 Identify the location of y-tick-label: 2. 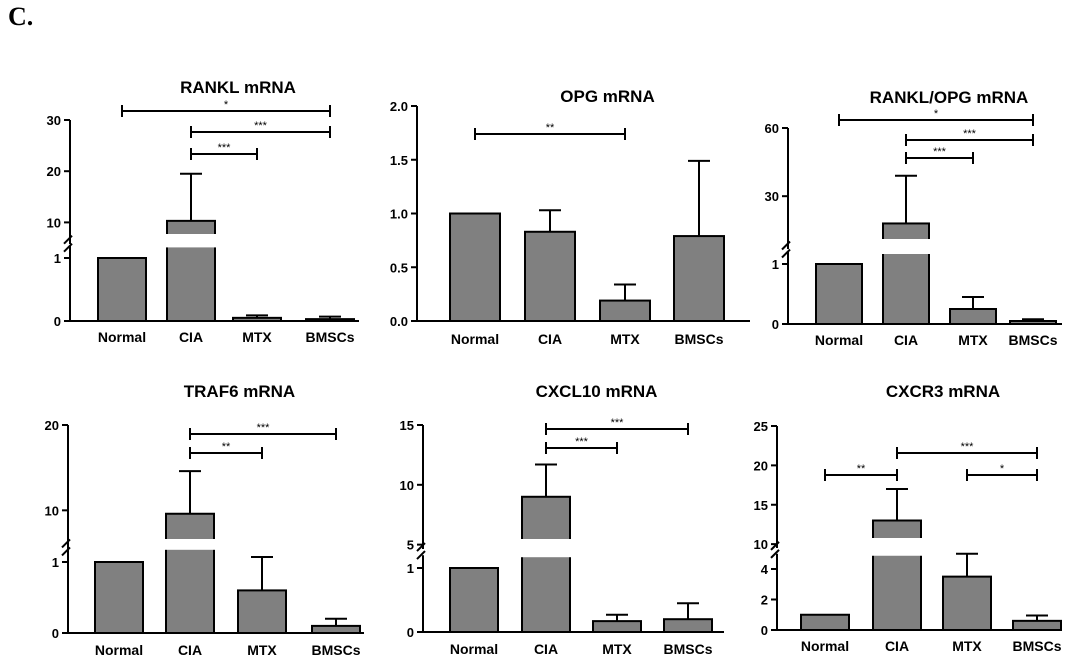
(764, 600).